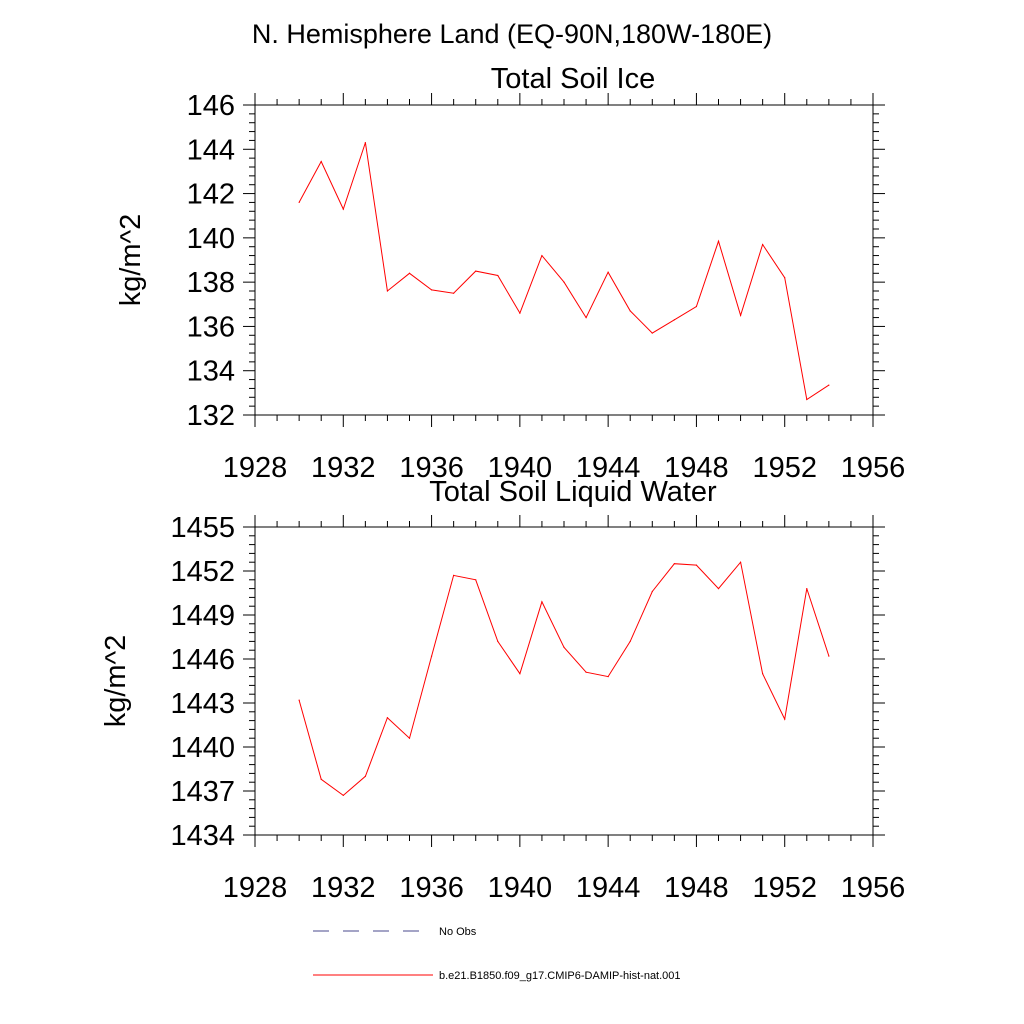 Image resolution: width=1024 pixels, height=1024 pixels. I want to click on y-tick-label: 1452, so click(202, 572).